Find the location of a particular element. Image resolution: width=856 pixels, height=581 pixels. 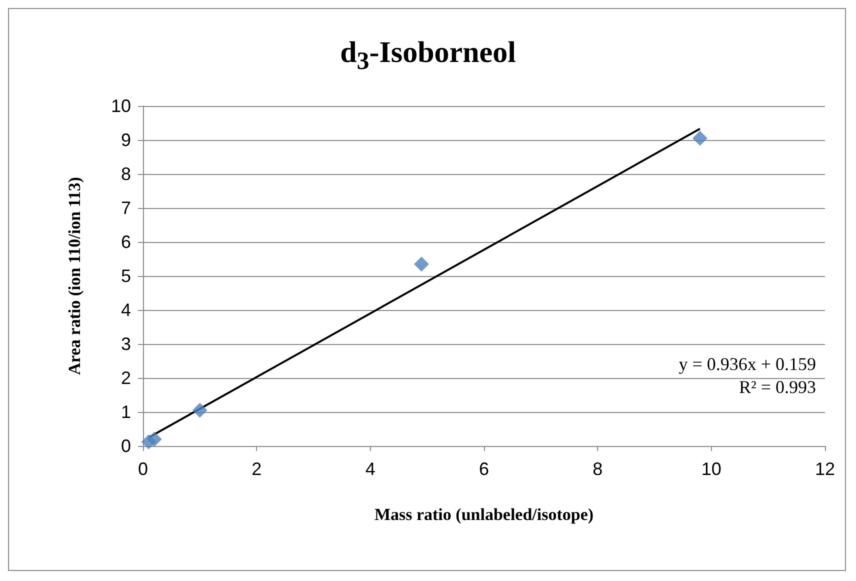

y-tick-label: 2 is located at coordinates (125, 378).